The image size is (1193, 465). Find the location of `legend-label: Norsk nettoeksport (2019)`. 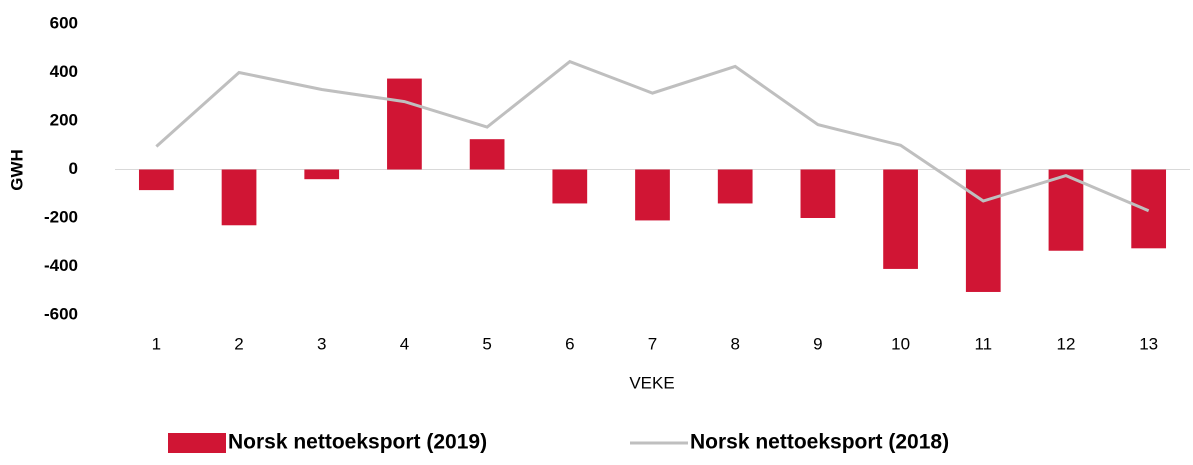

legend-label: Norsk nettoeksport (2019) is located at coordinates (357, 442).